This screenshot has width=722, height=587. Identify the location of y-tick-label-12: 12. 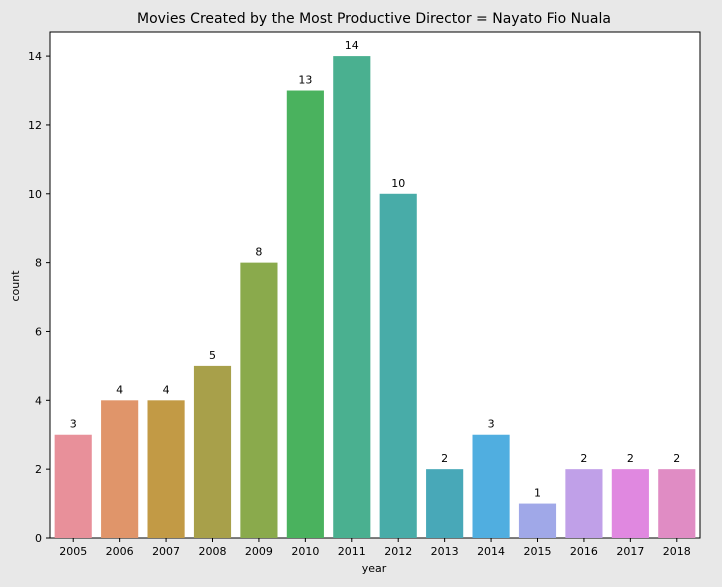
(35, 125).